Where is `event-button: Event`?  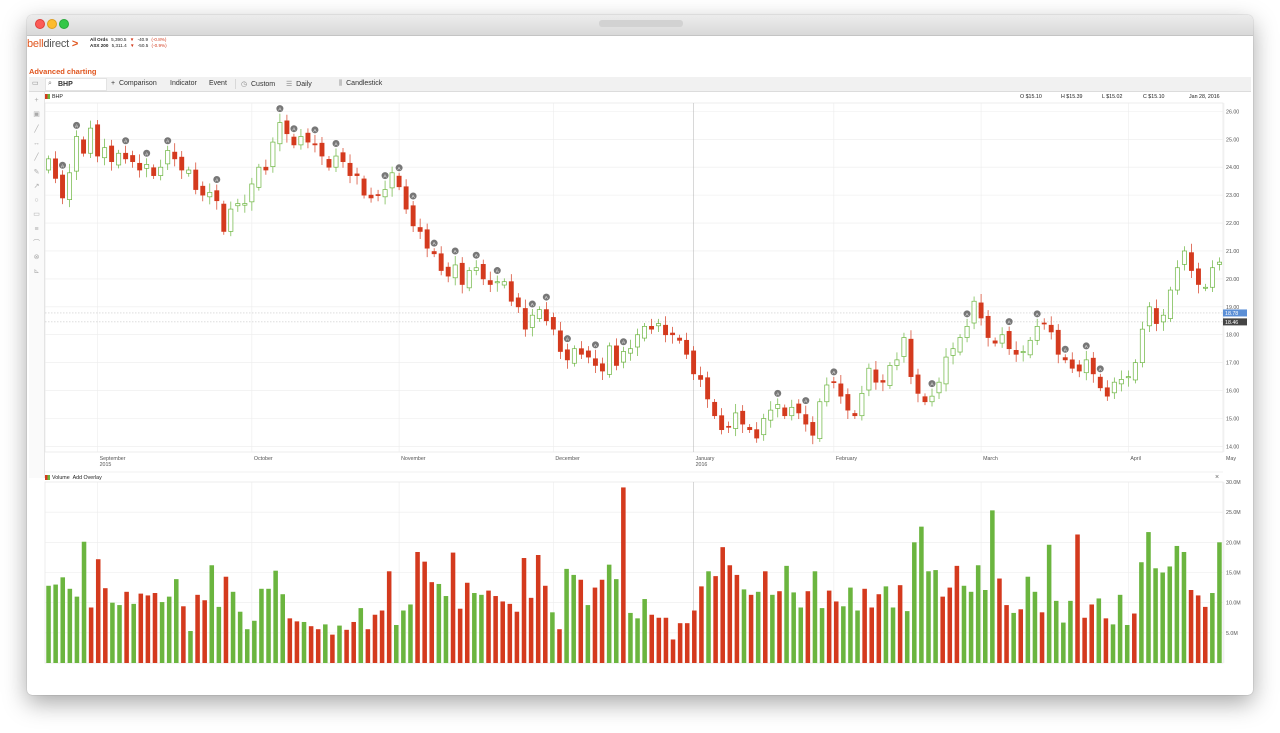
event-button: Event is located at coordinates (218, 83).